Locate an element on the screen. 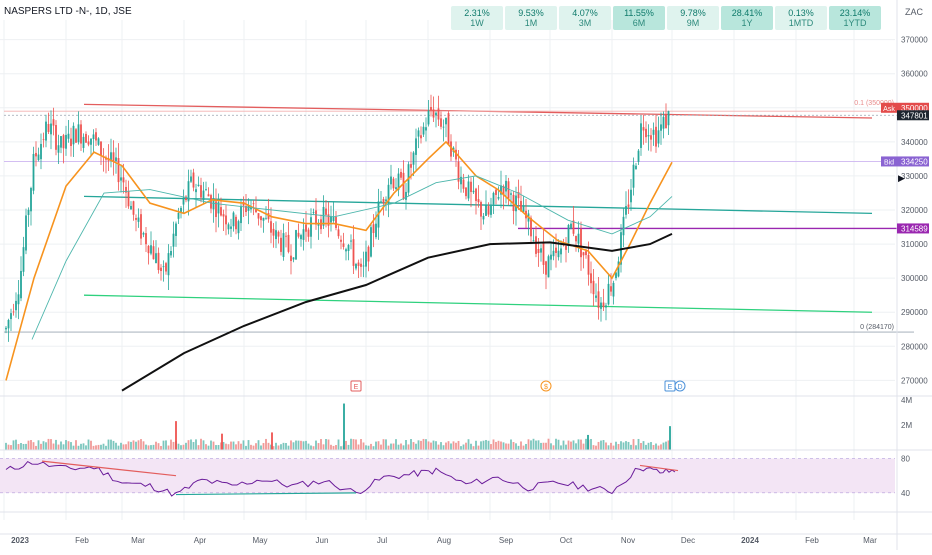 This screenshot has width=932, height=555. trendline is located at coordinates (478, 303).